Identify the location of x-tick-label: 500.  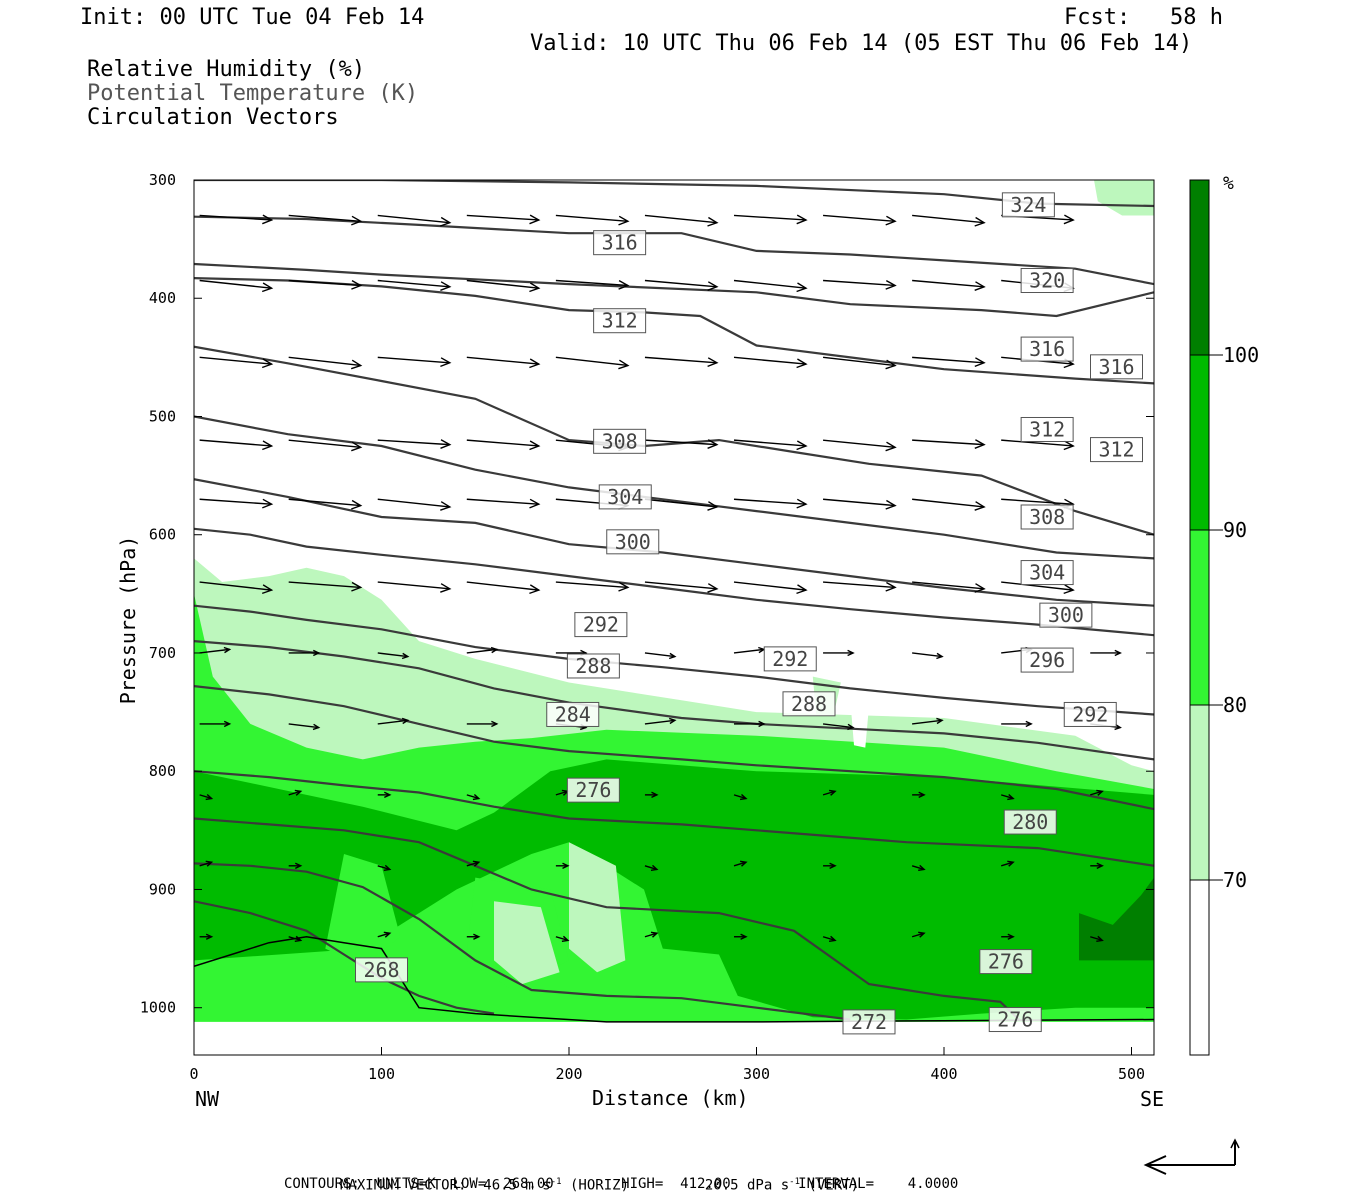
(1131, 1074).